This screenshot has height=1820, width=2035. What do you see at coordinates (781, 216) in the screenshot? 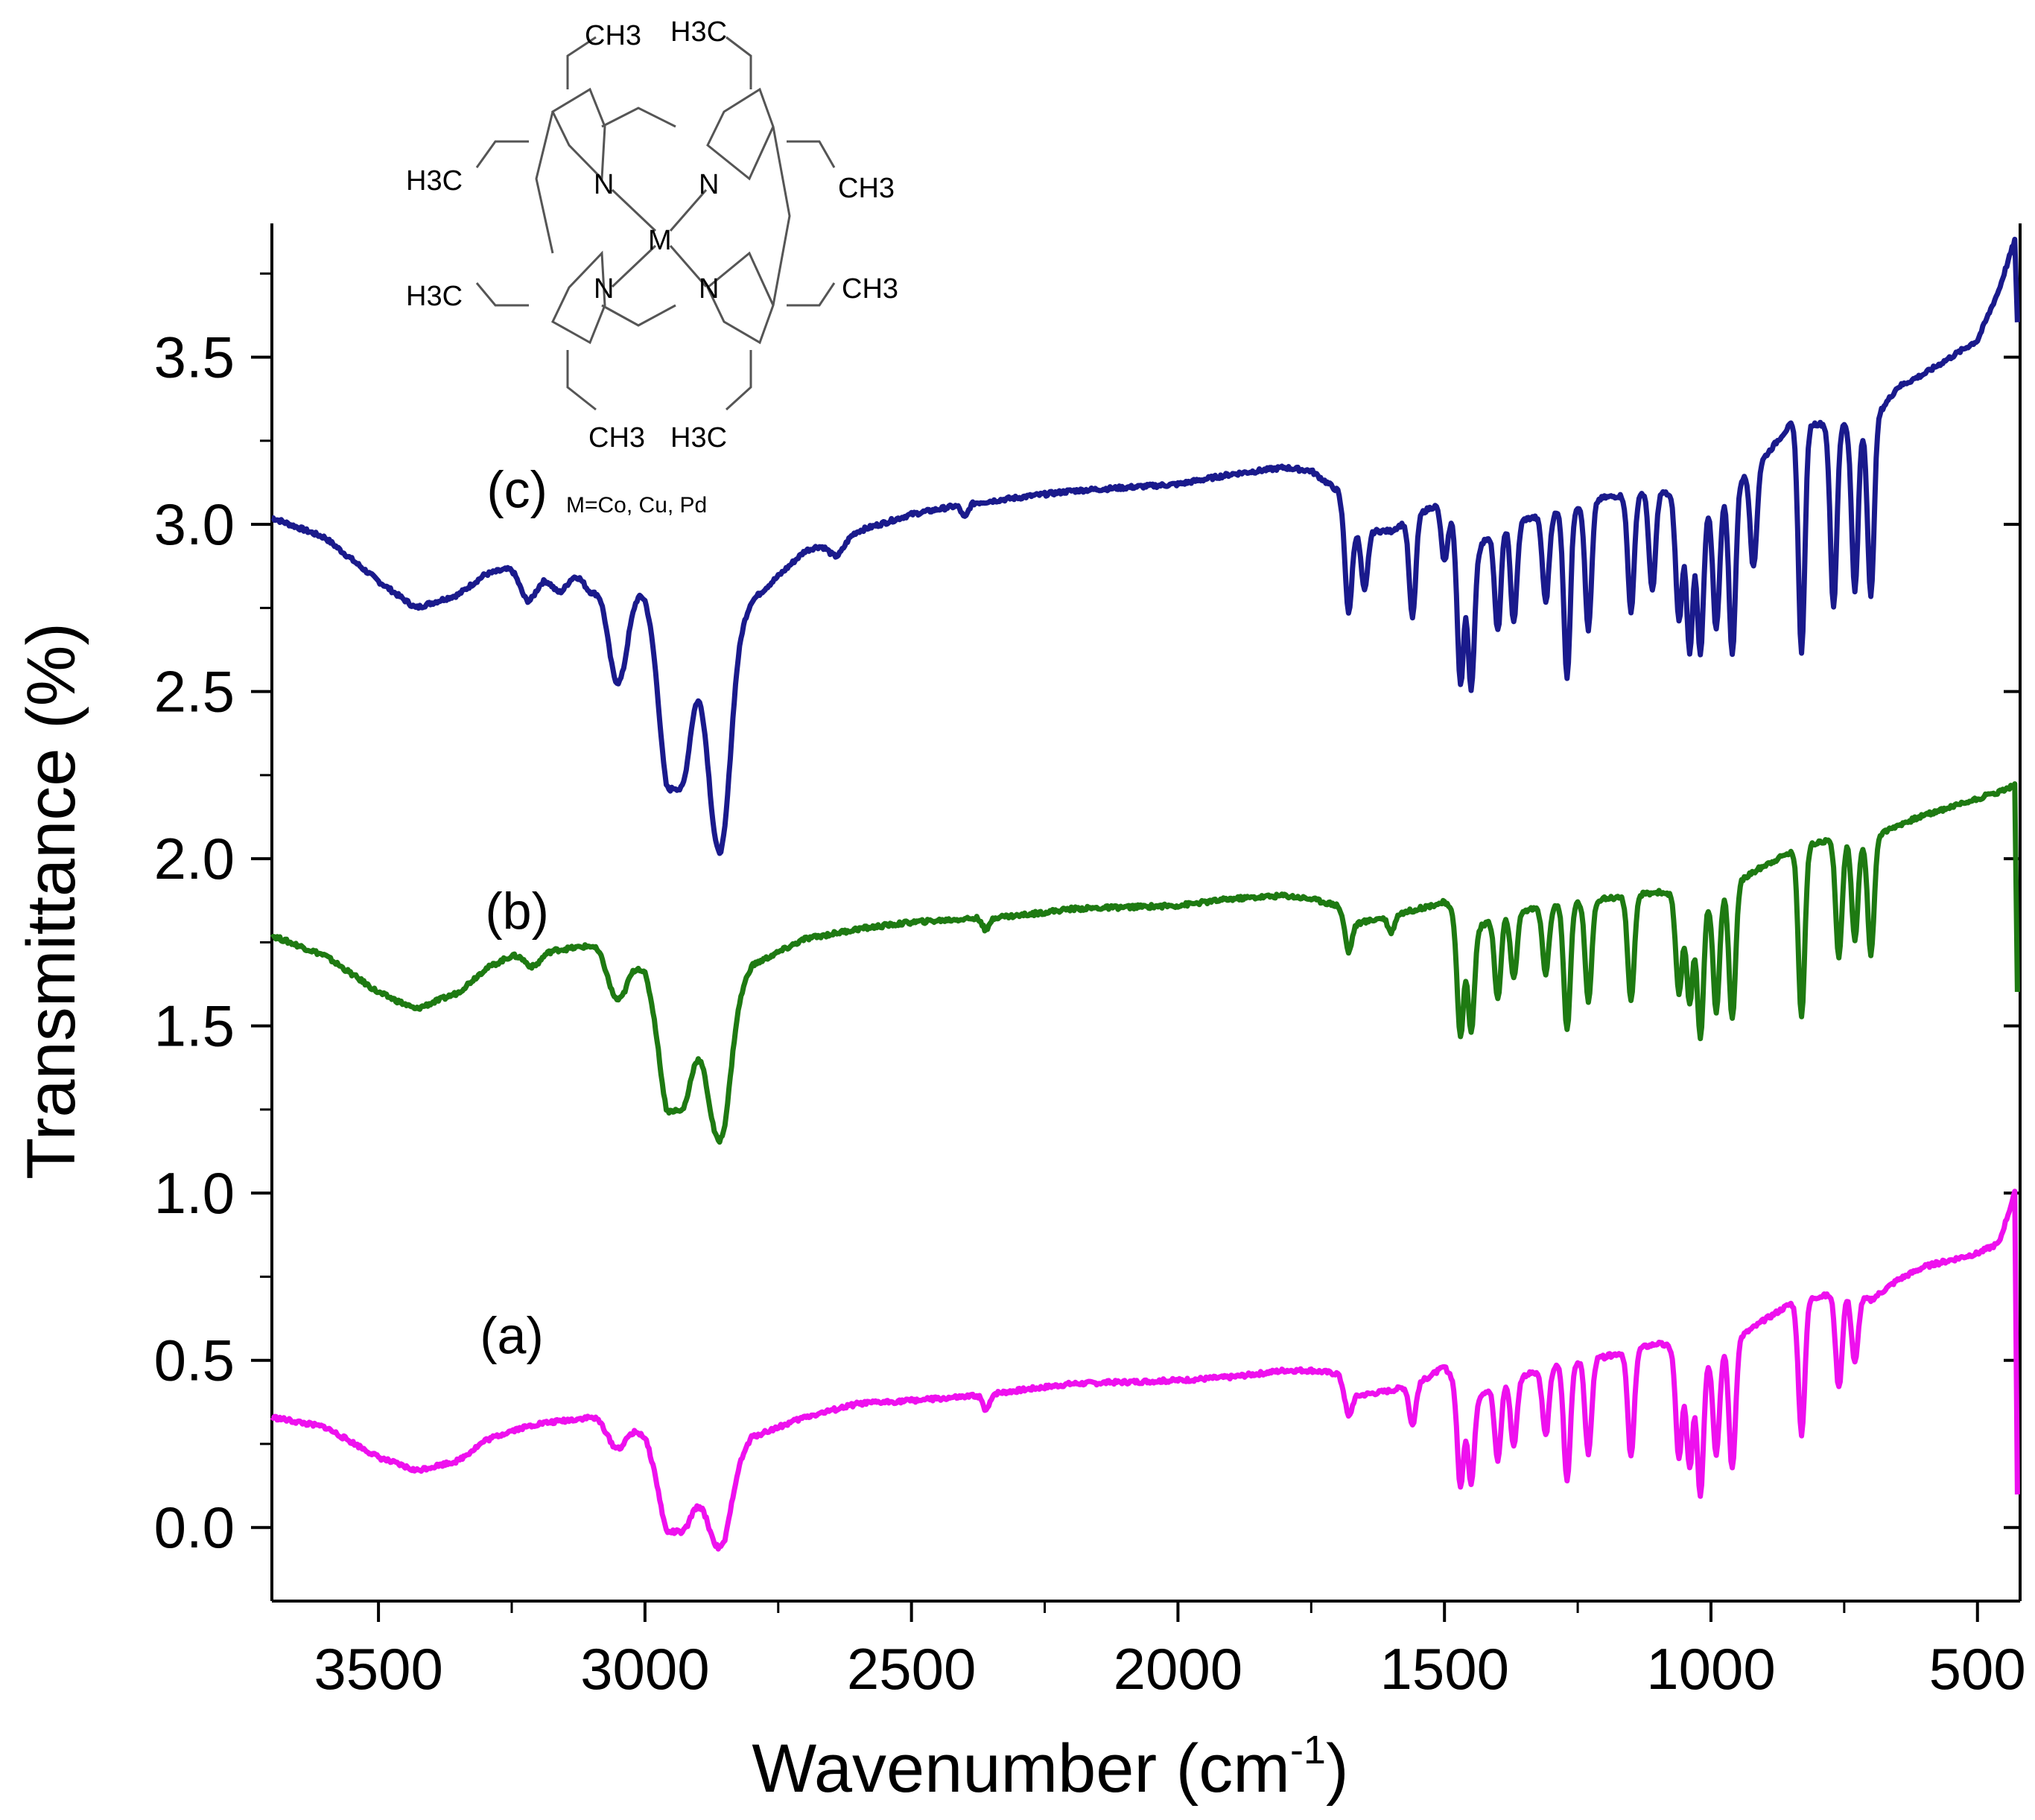
I see `meso-bridge-right` at bounding box center [781, 216].